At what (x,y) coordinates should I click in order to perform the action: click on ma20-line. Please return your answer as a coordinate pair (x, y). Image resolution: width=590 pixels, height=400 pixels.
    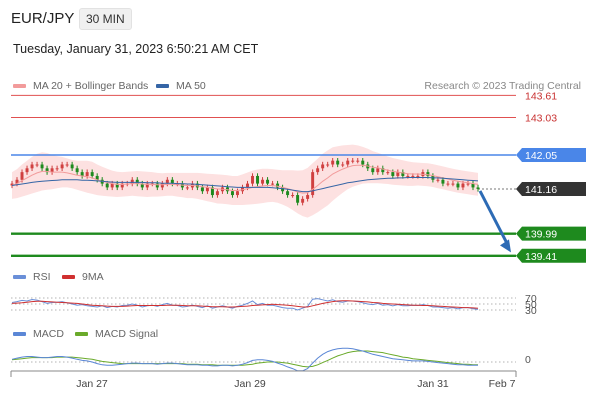
    Looking at the image, I should click on (245, 179).